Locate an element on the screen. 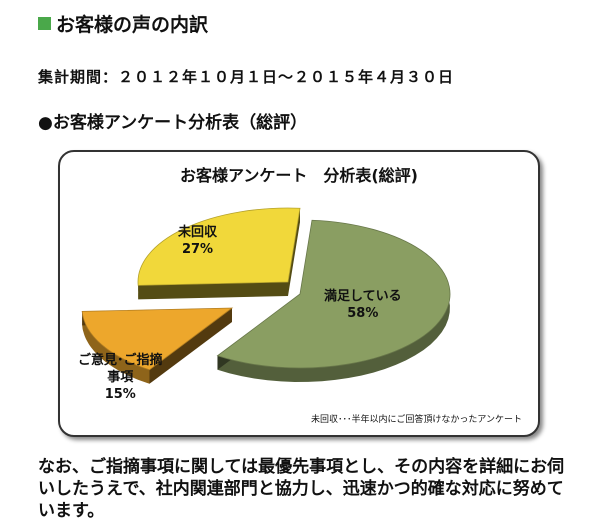 The image size is (606, 528). heading-text: お客様の声の内訳 is located at coordinates (132, 25).